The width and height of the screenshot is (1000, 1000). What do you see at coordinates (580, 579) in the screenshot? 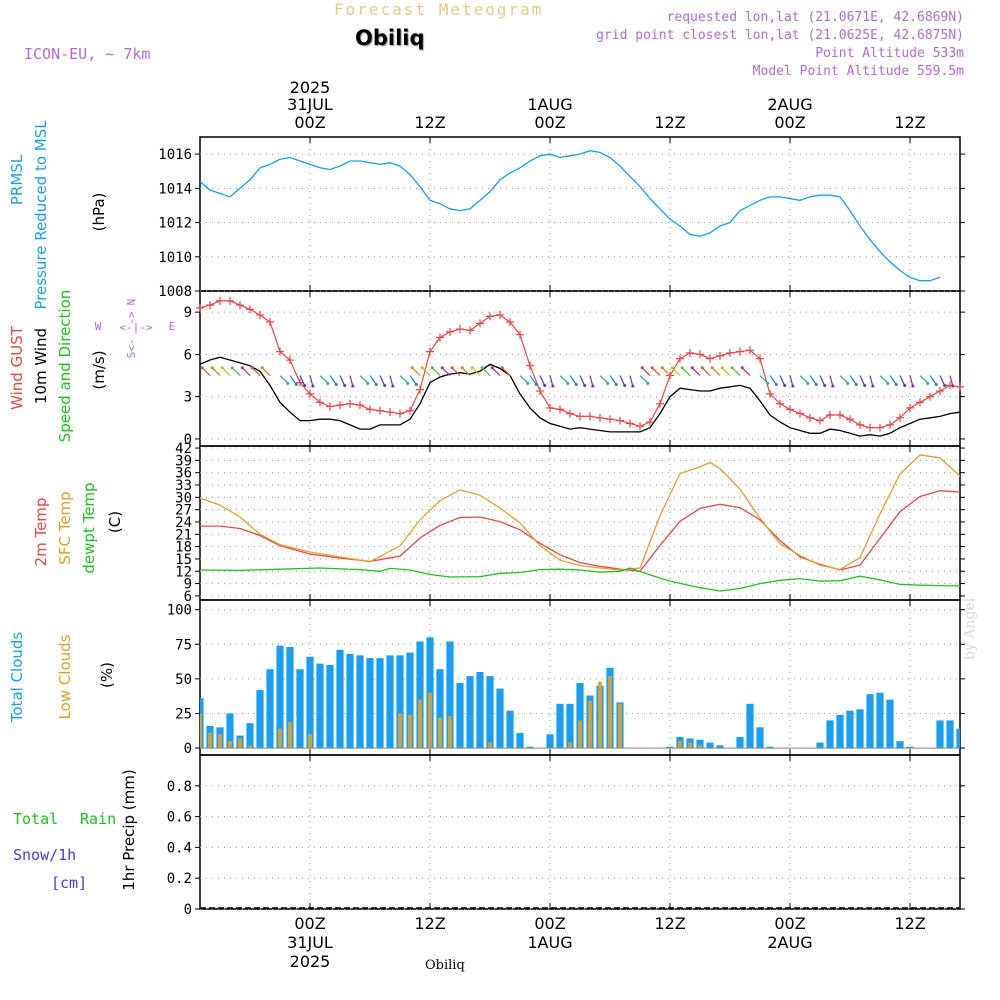
I see `temp-dewpt-line` at bounding box center [580, 579].